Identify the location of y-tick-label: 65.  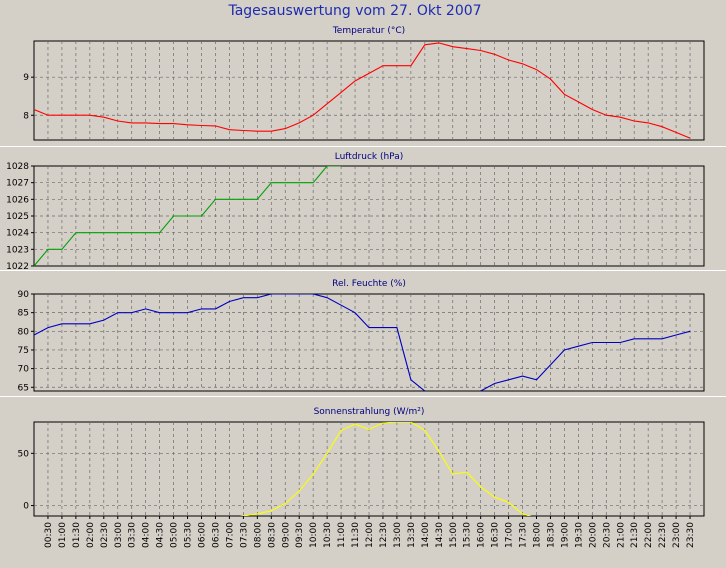
(23, 388).